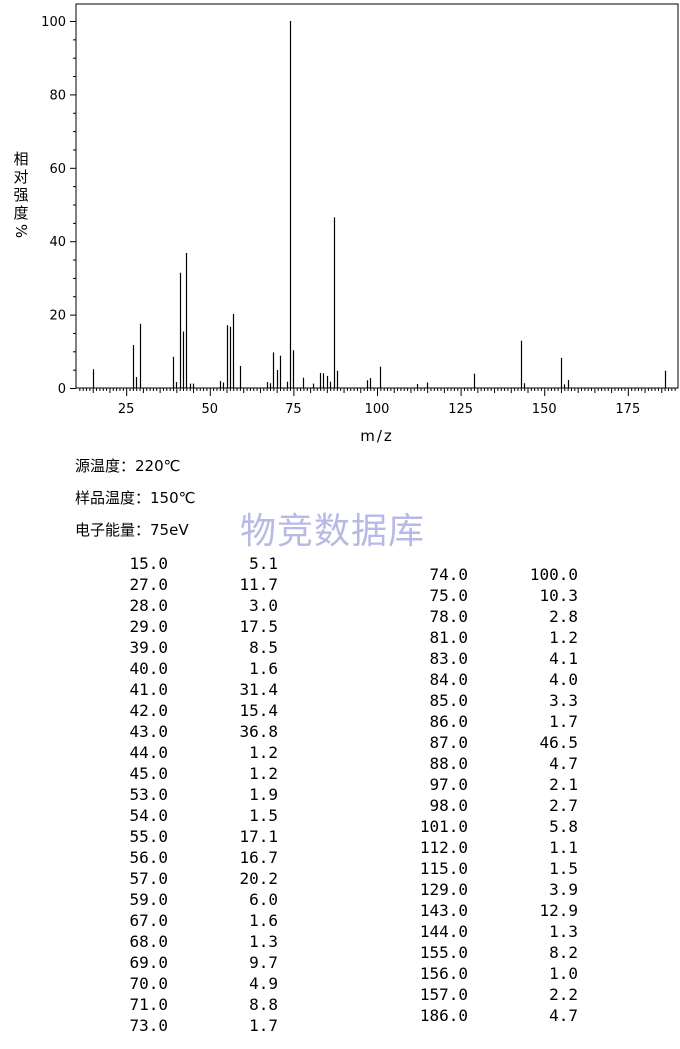 This screenshot has width=680, height=1049. What do you see at coordinates (263, 563) in the screenshot?
I see `peak-intensity: 5.1` at bounding box center [263, 563].